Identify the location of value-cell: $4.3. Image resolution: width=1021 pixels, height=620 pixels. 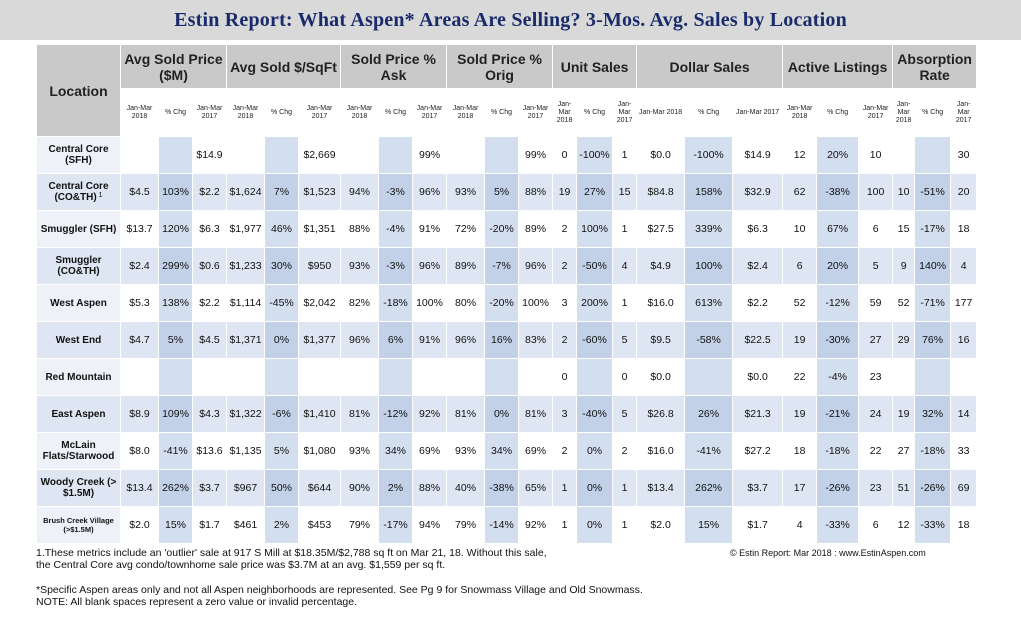
(209, 414).